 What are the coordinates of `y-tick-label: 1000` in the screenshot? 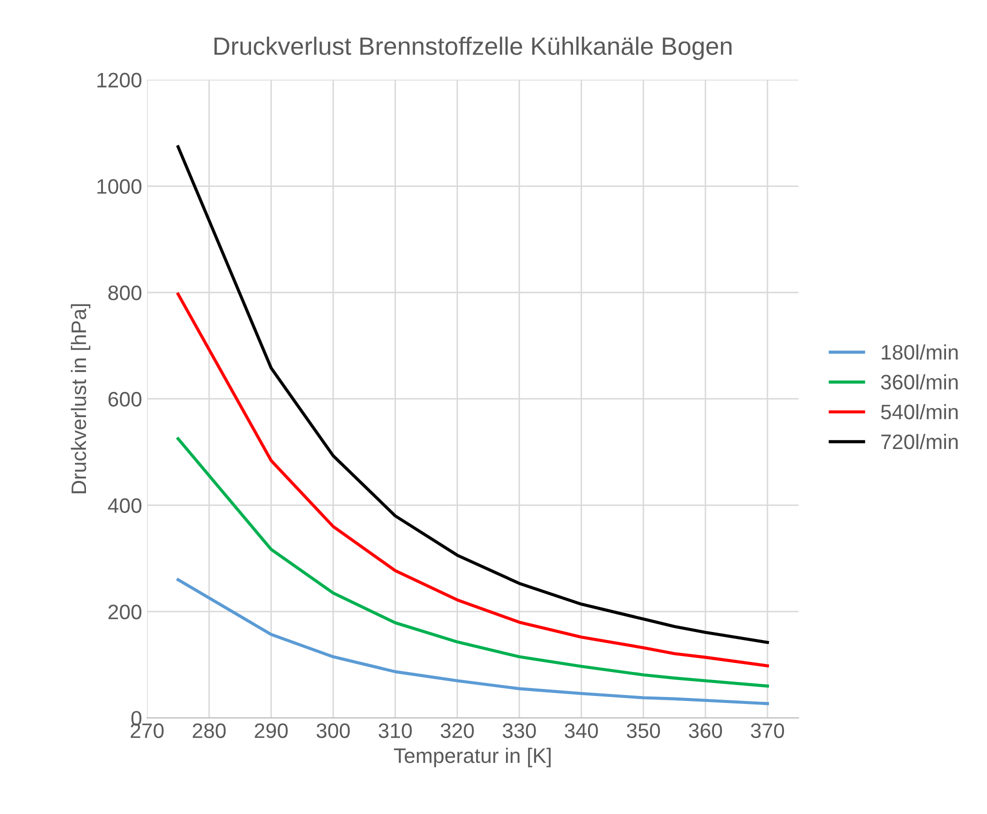 It's located at (119, 186).